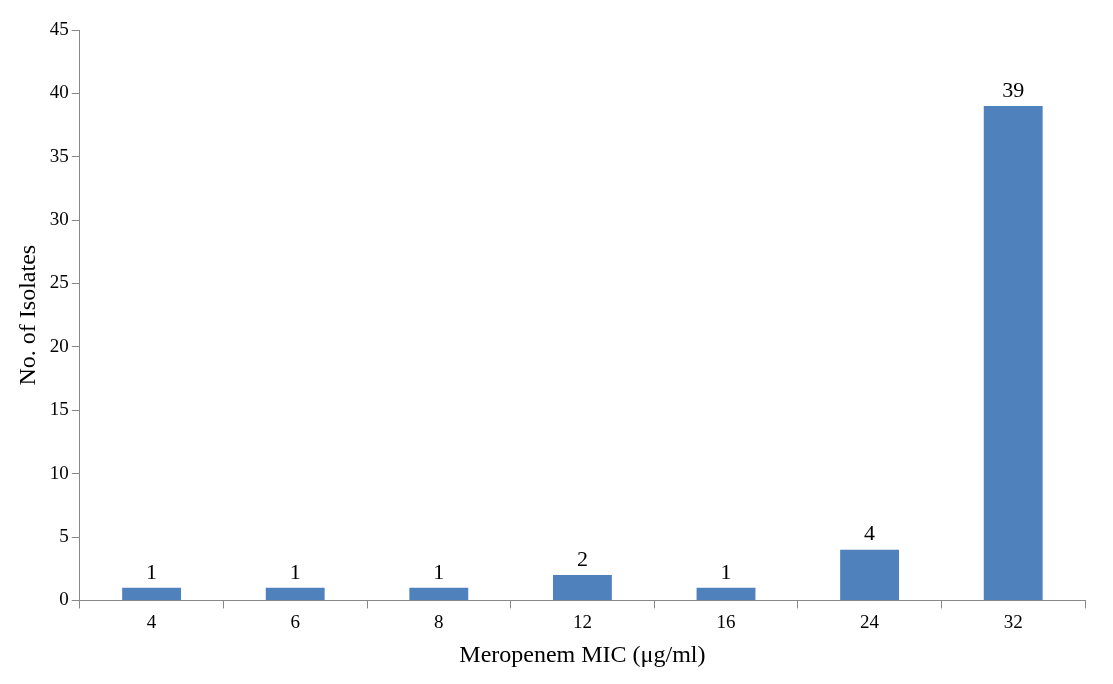  Describe the element at coordinates (582, 653) in the screenshot. I see `x-axis-title: Meropenem MIC (μg/ml)` at that location.